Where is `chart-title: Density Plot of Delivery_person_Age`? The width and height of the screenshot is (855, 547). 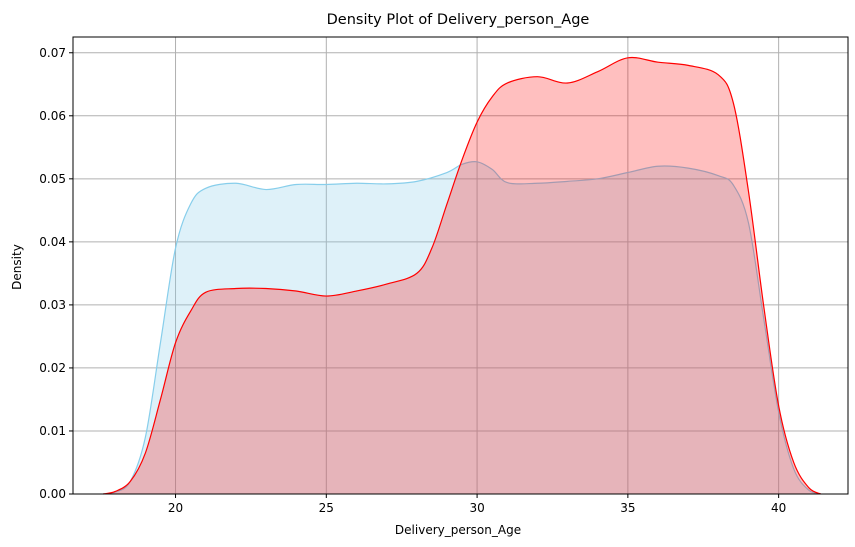 chart-title: Density Plot of Delivery_person_Age is located at coordinates (458, 20).